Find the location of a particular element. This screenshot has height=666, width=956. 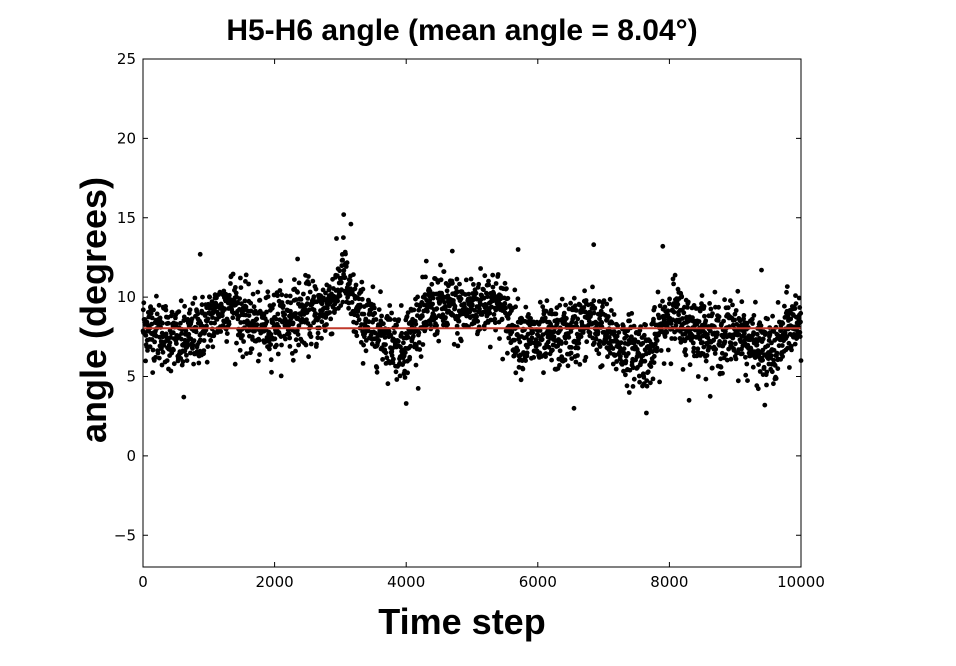

x-tick-label: 10000 is located at coordinates (801, 582).